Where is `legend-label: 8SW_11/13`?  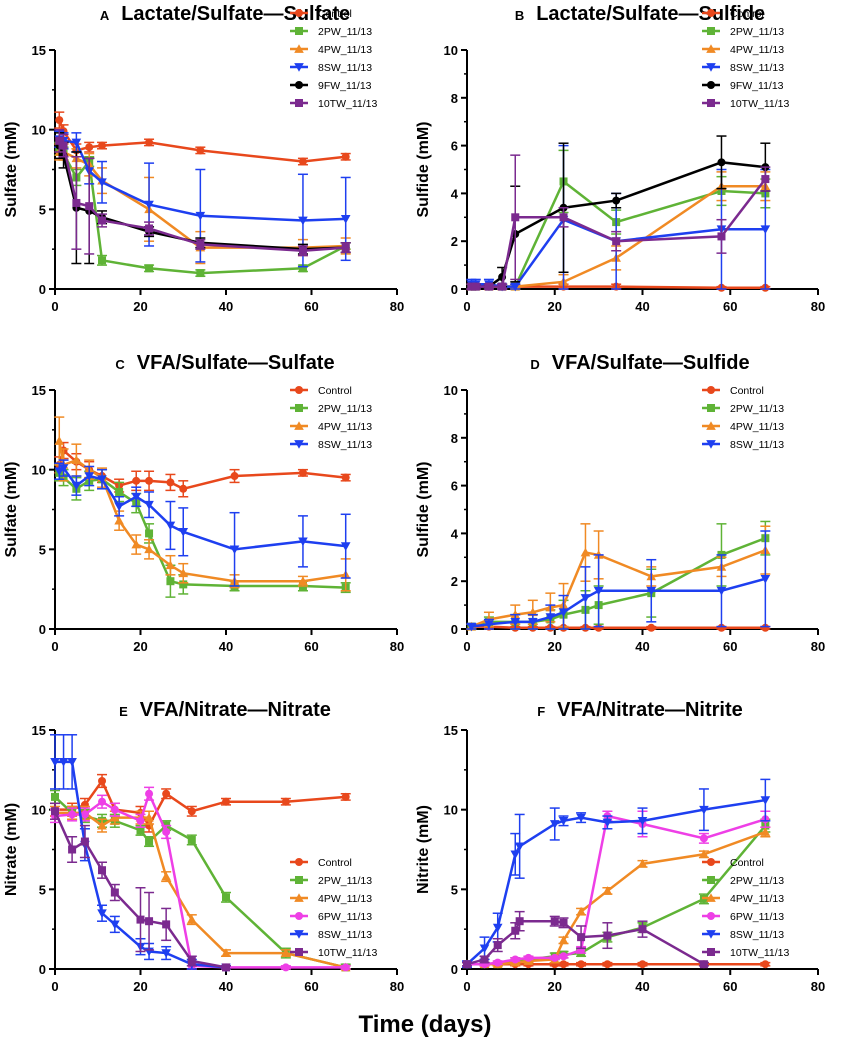
legend-label: 8SW_11/13 is located at coordinates (757, 68).